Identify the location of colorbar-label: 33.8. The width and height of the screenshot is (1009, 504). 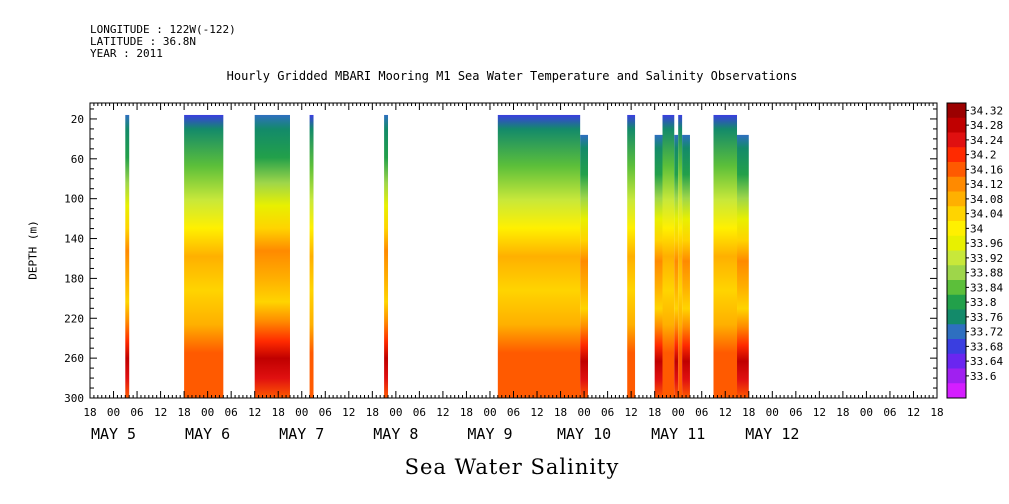
(983, 302).